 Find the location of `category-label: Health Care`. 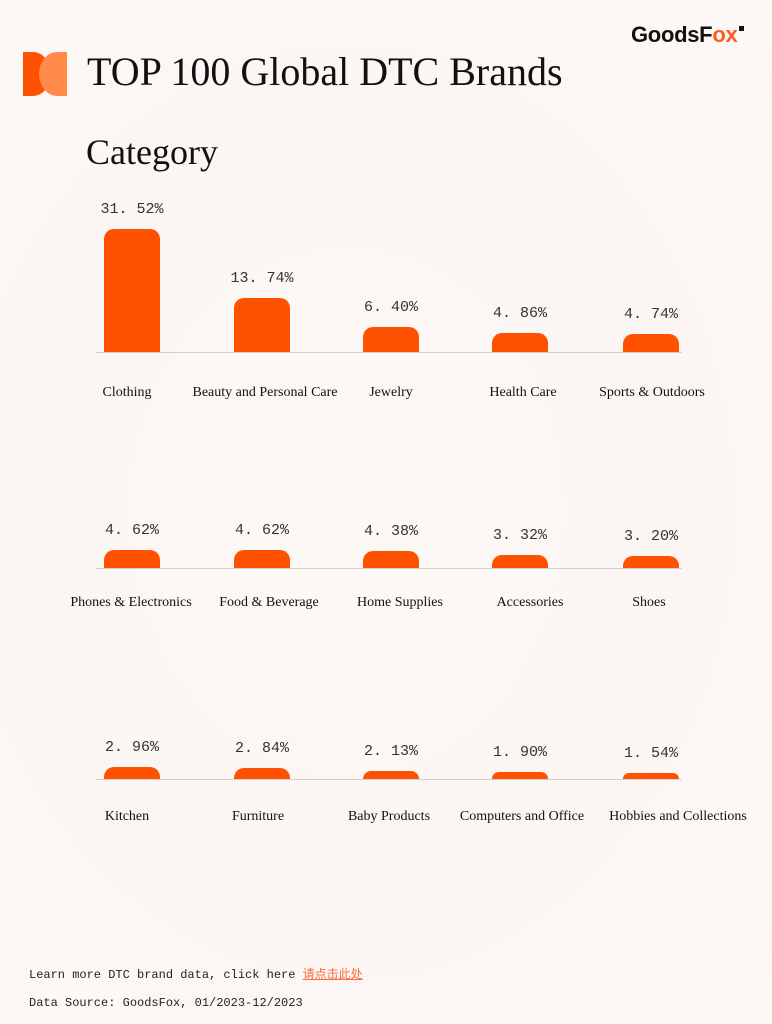

category-label: Health Care is located at coordinates (523, 392).